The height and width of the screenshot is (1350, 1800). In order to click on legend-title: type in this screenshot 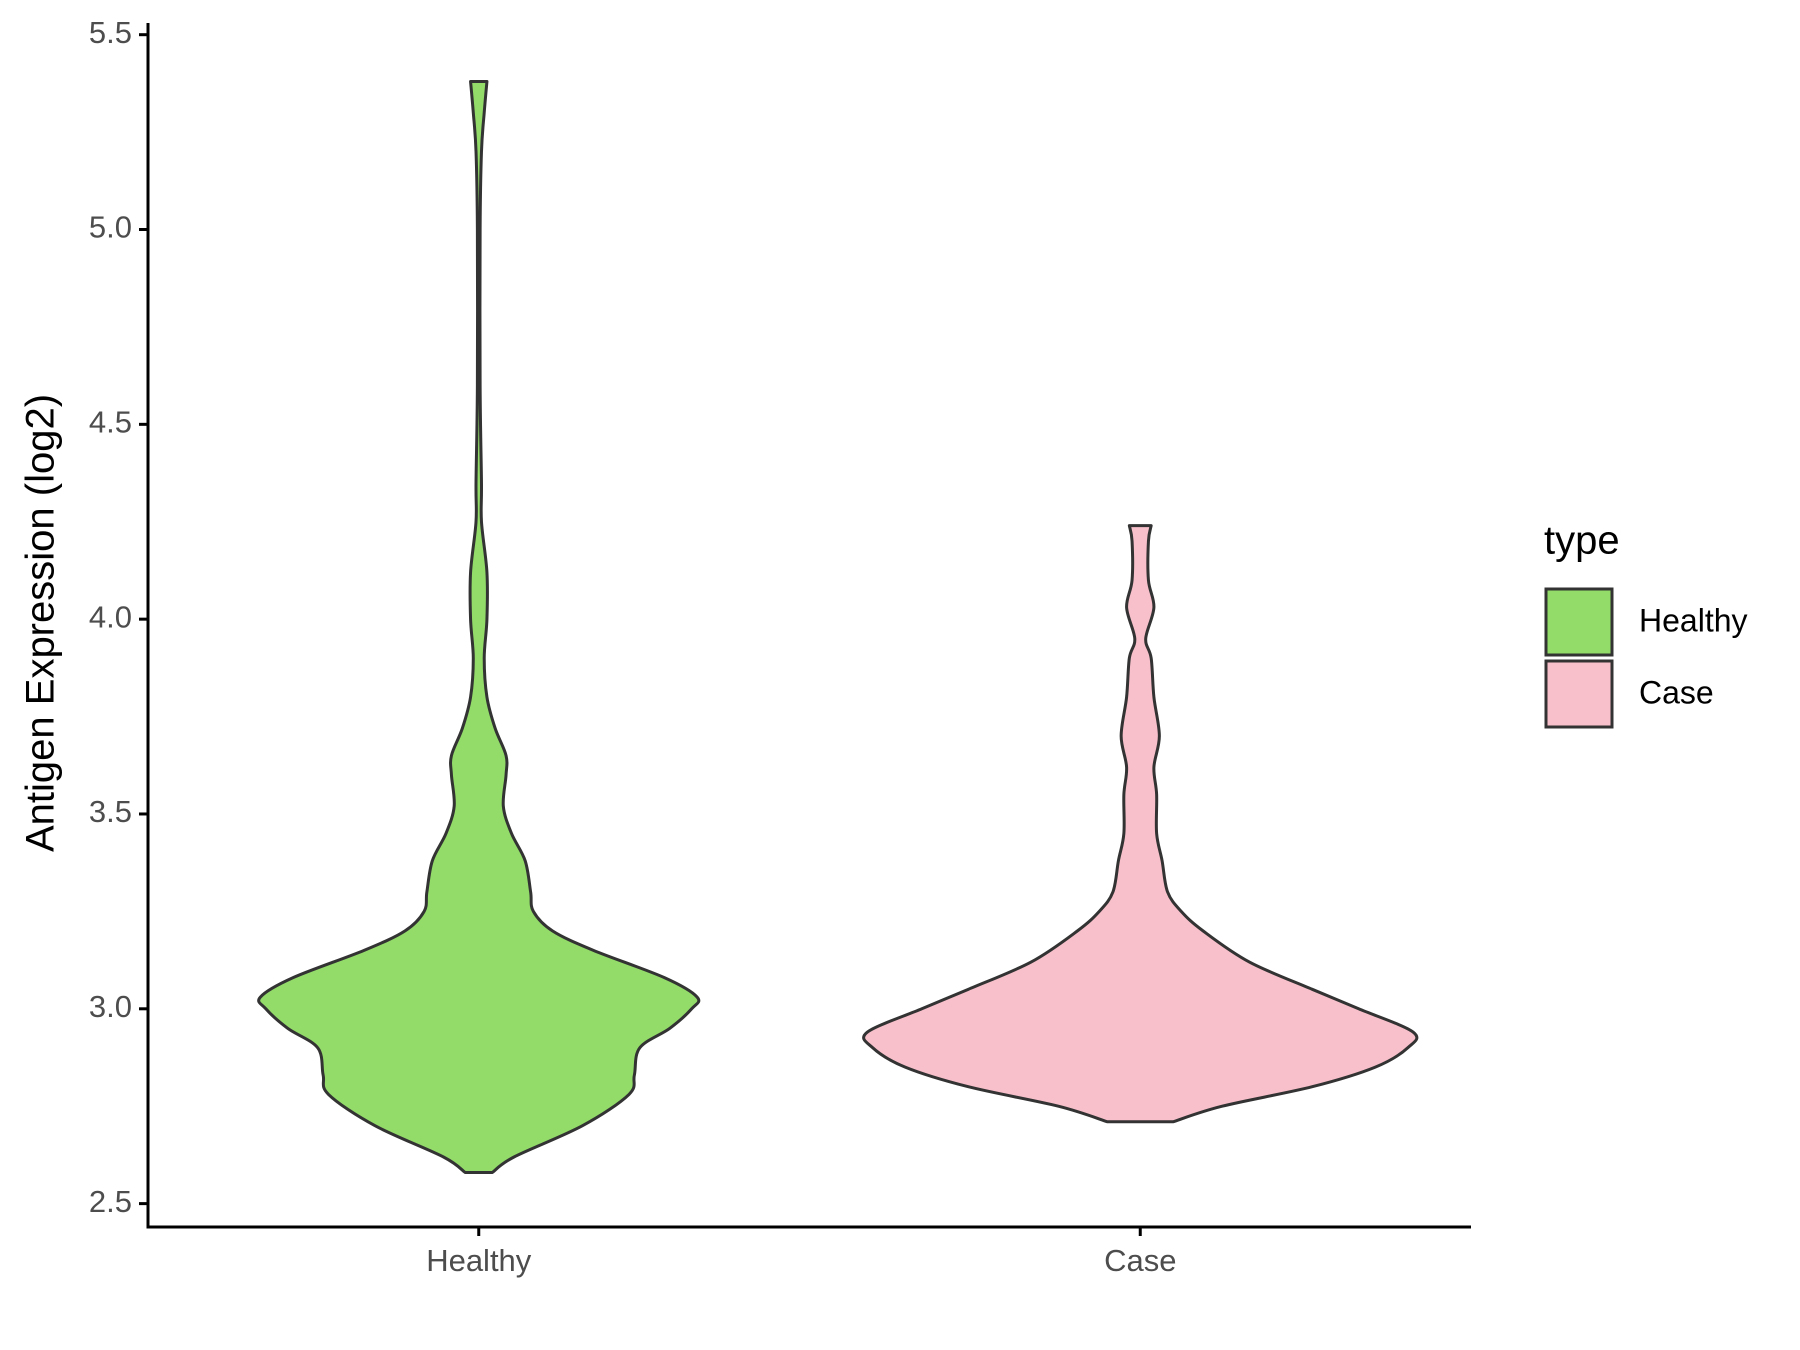, I will do `click(1582, 541)`.